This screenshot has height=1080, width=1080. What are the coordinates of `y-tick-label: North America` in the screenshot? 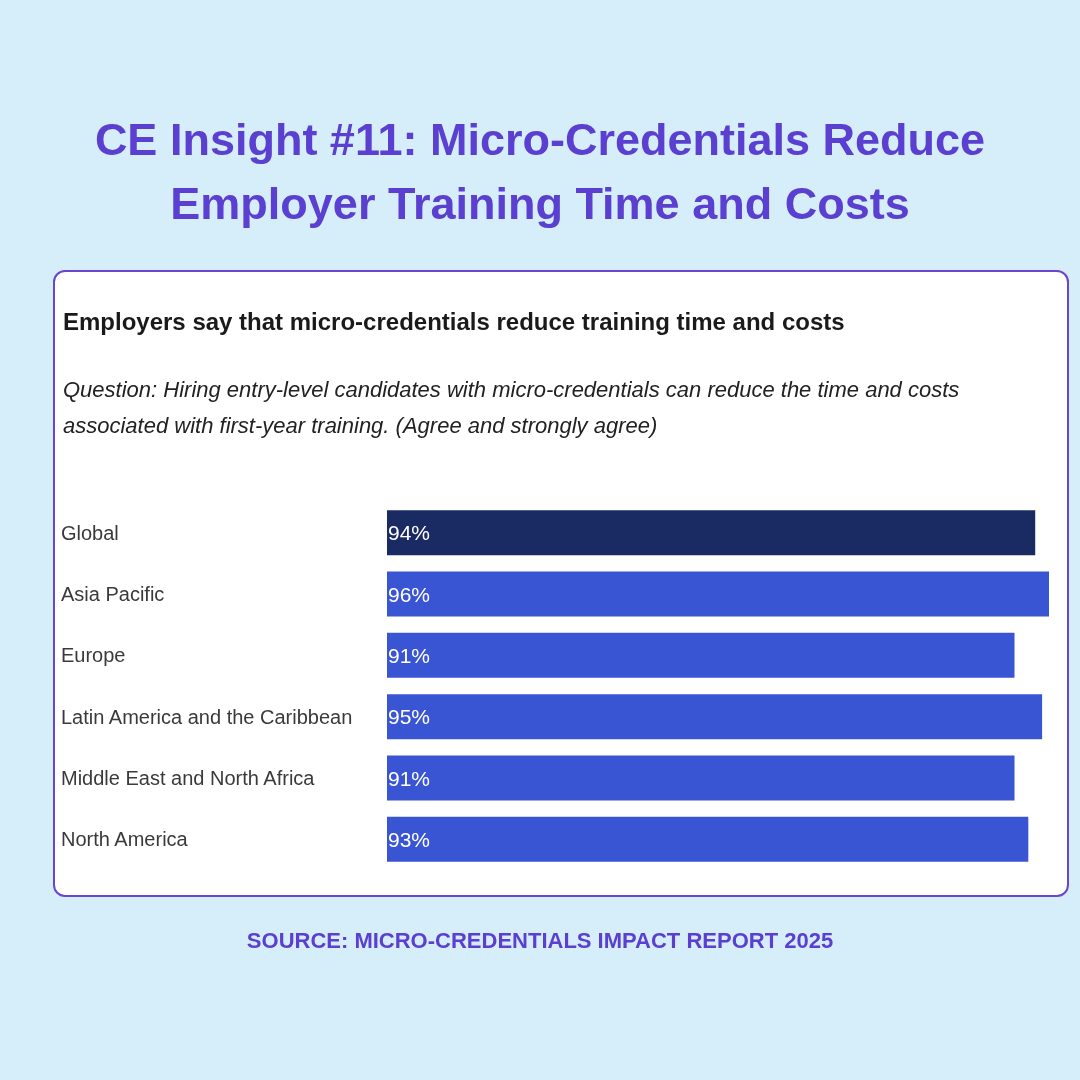 It's located at (125, 839).